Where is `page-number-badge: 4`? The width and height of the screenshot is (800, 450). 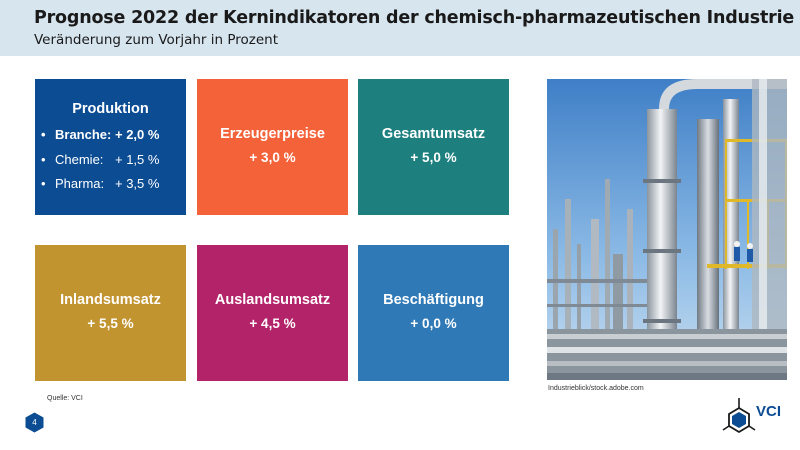 page-number-badge: 4 is located at coordinates (34, 422).